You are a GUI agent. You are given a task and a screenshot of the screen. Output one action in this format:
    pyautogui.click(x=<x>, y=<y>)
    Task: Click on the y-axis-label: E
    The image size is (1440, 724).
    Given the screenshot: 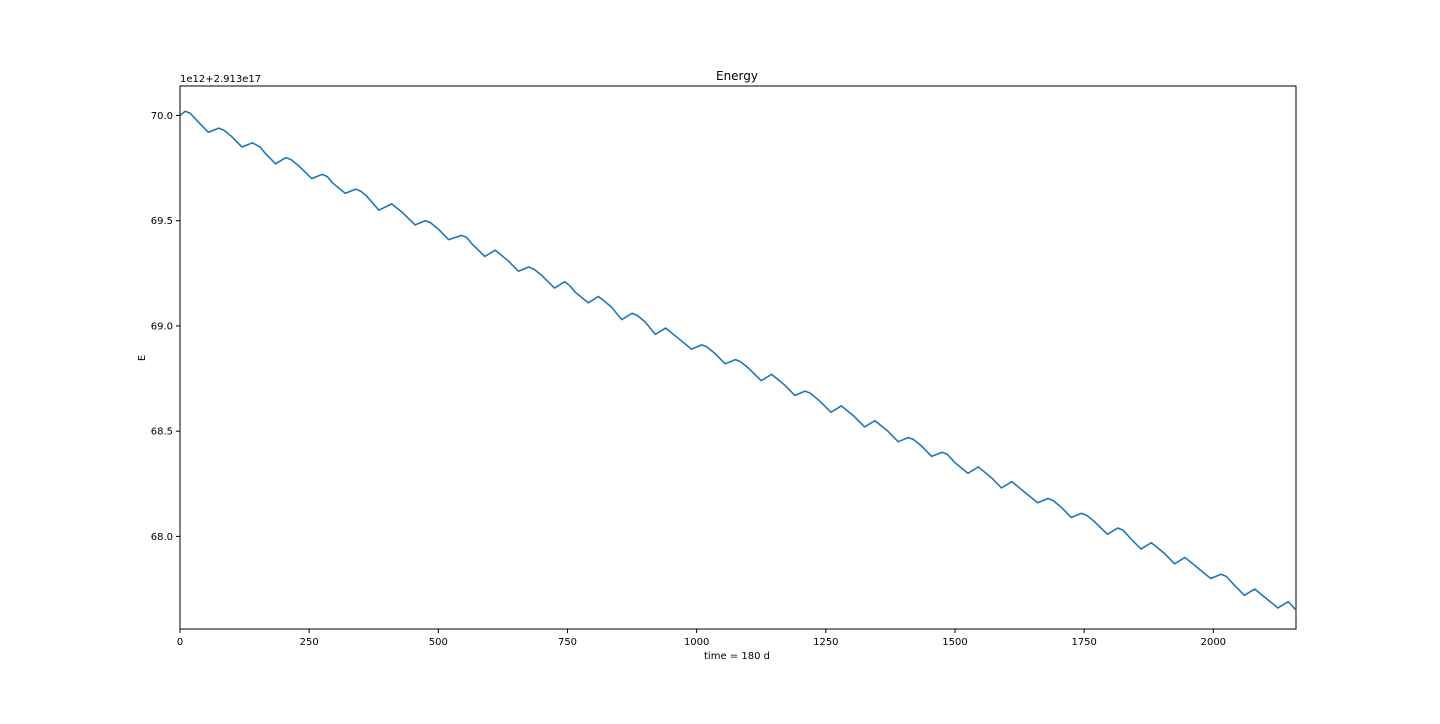 What is the action you would take?
    pyautogui.click(x=142, y=358)
    